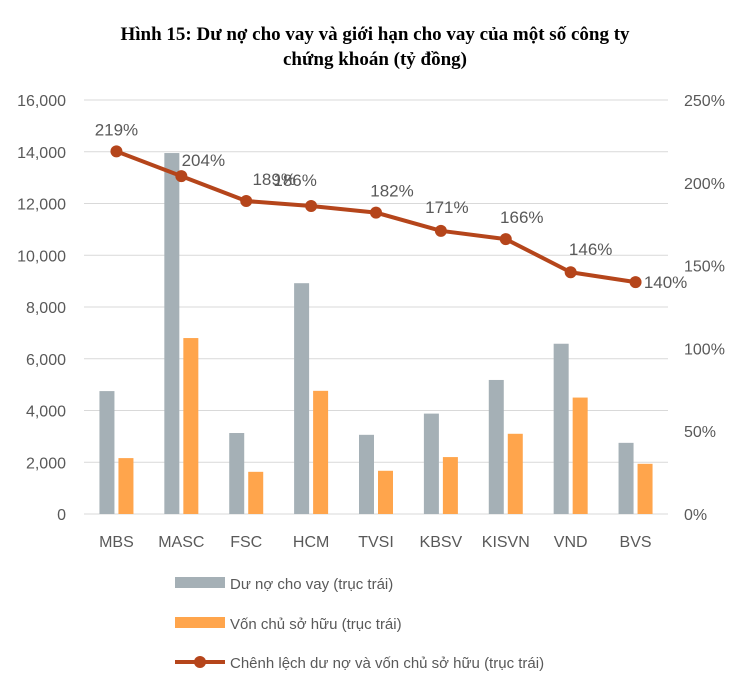 The image size is (750, 694). Describe the element at coordinates (41, 153) in the screenshot. I see `left-tick-label: 14,000` at that location.